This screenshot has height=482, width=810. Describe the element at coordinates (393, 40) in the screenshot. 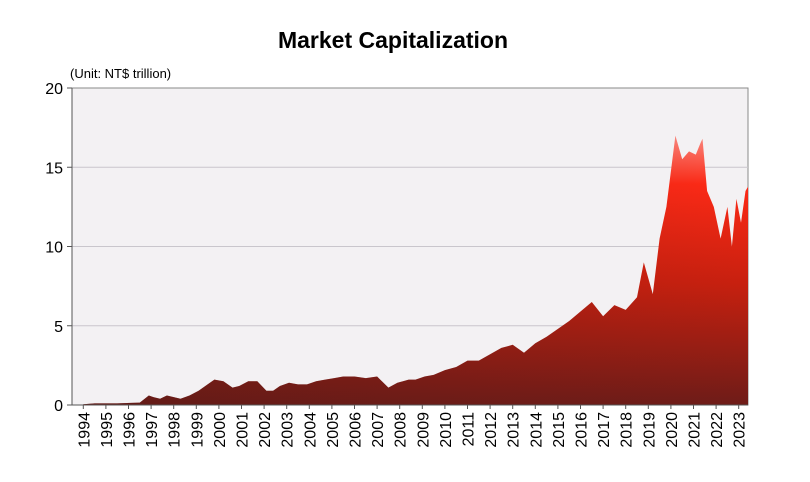

I see `chart-title: Market Capitalization` at that location.